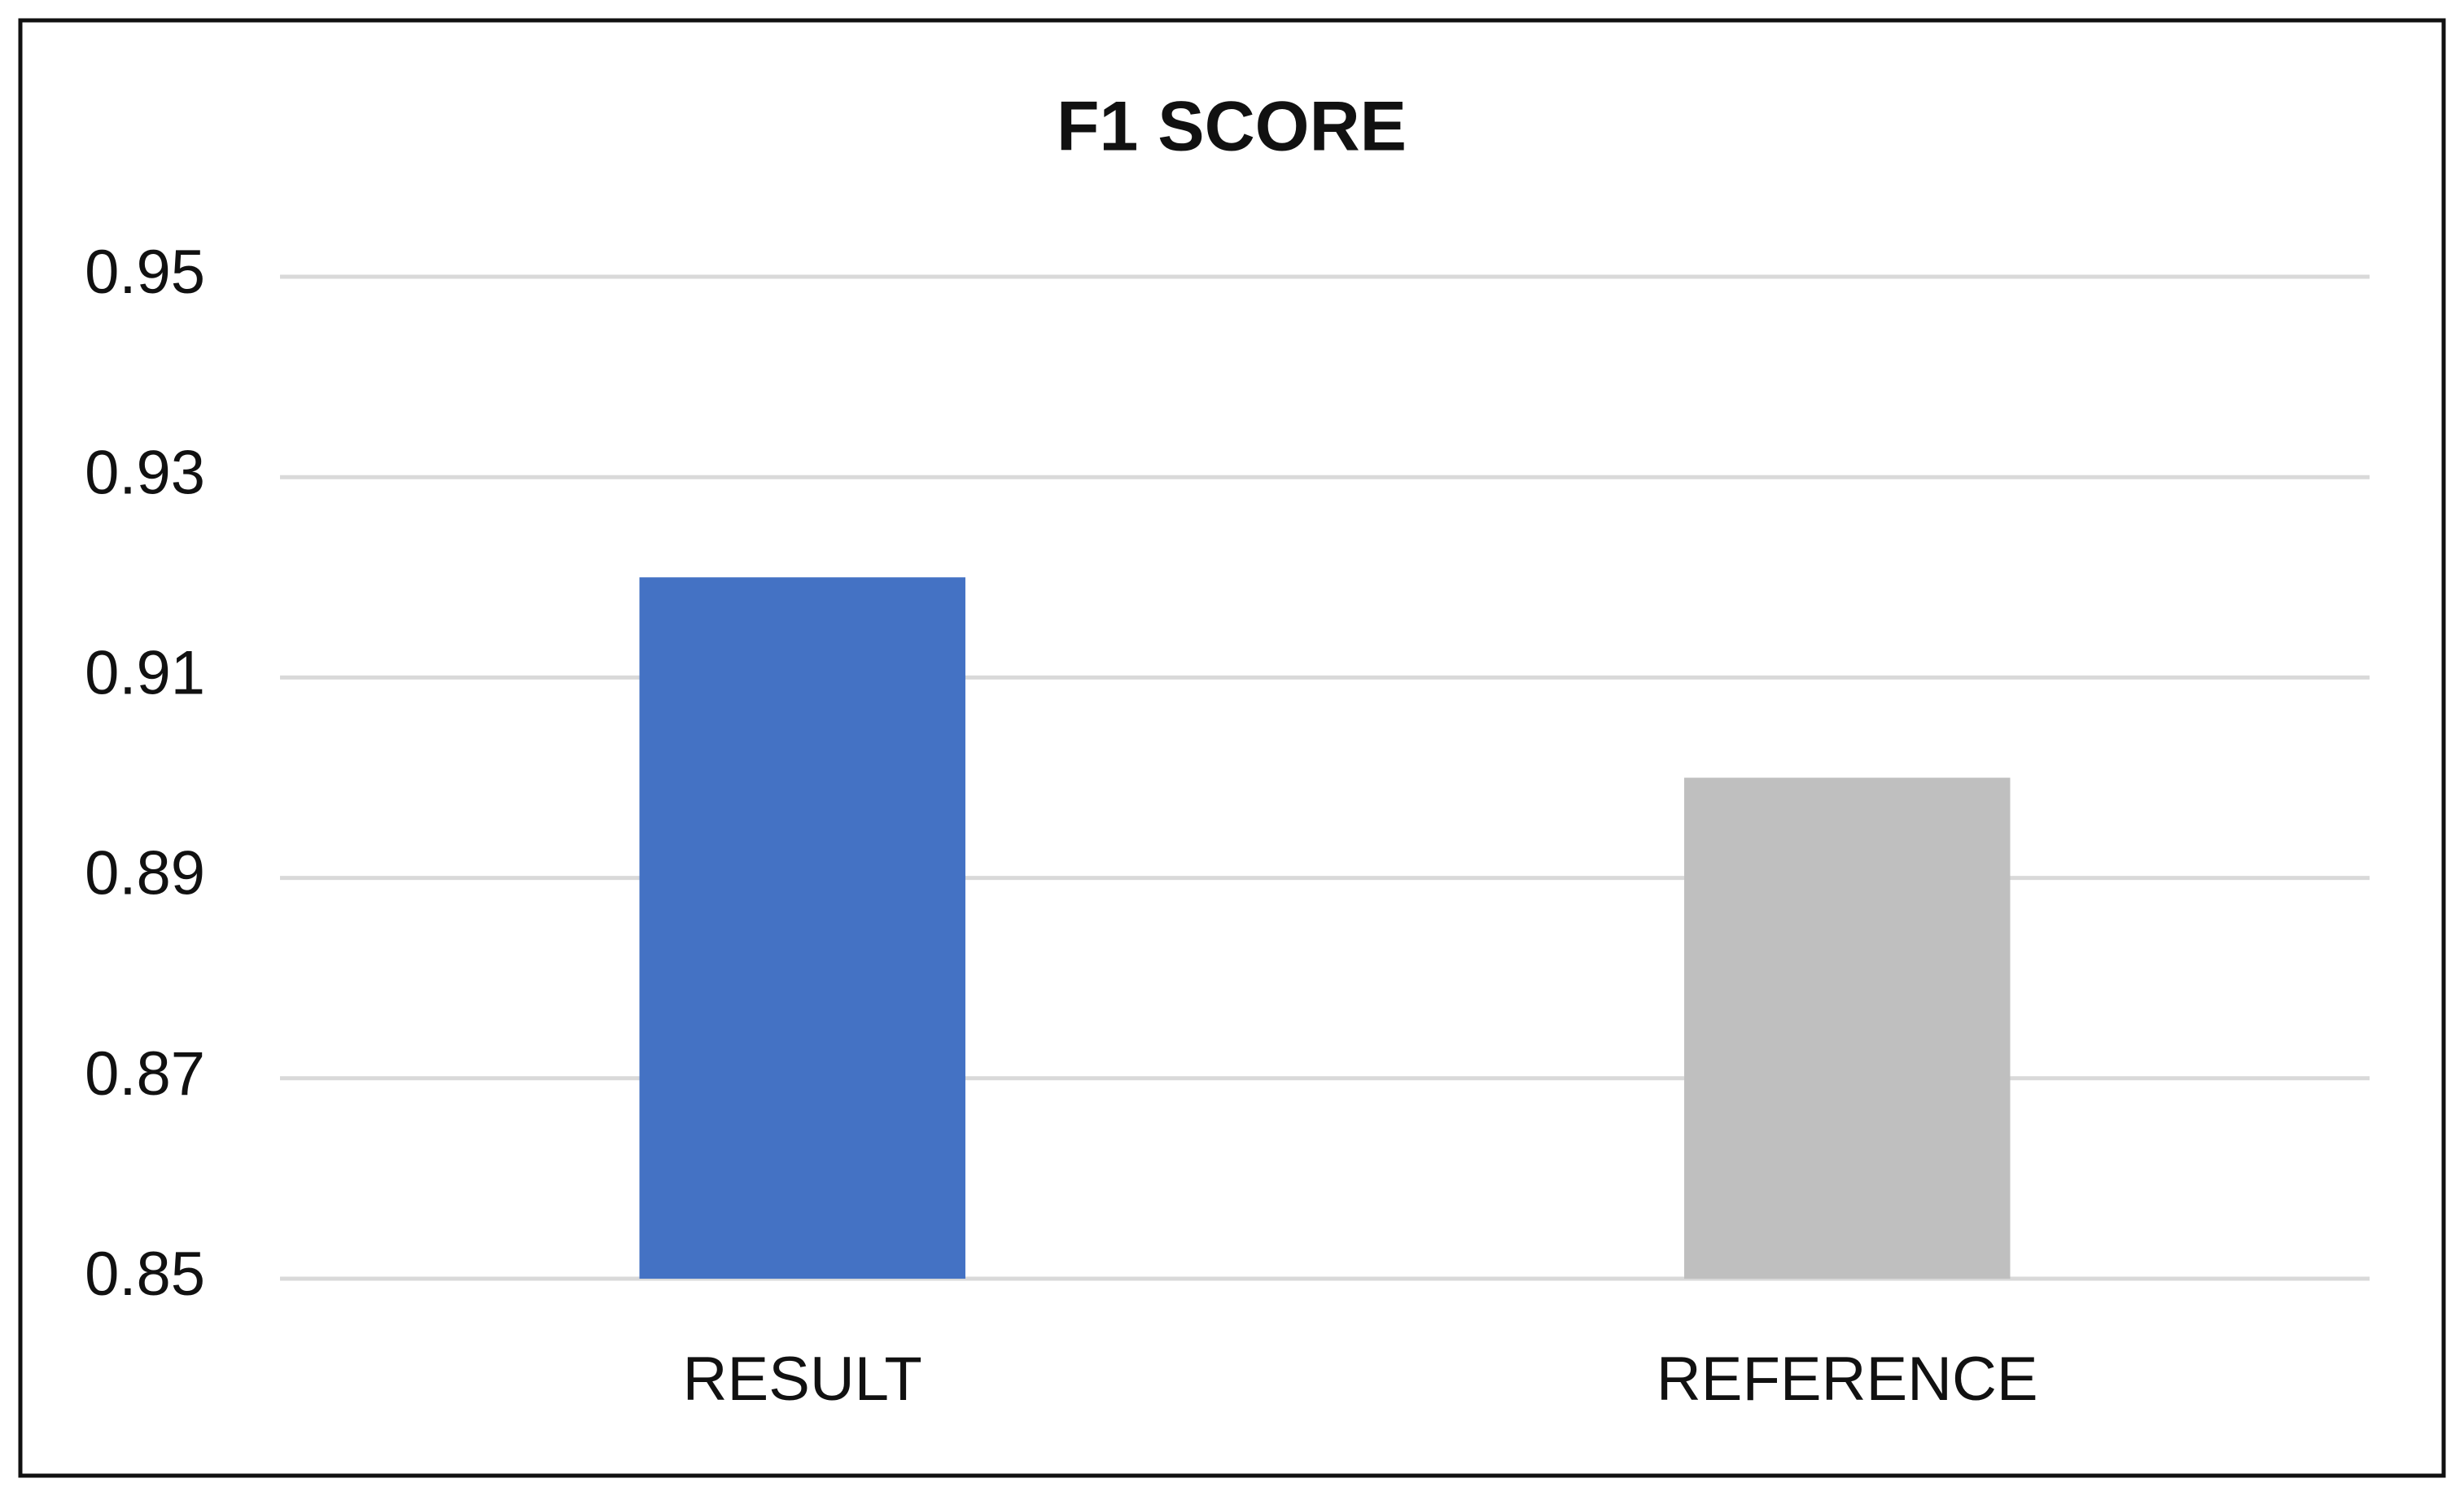  Describe the element at coordinates (145, 272) in the screenshot. I see `y-tick-label: 0.95` at that location.